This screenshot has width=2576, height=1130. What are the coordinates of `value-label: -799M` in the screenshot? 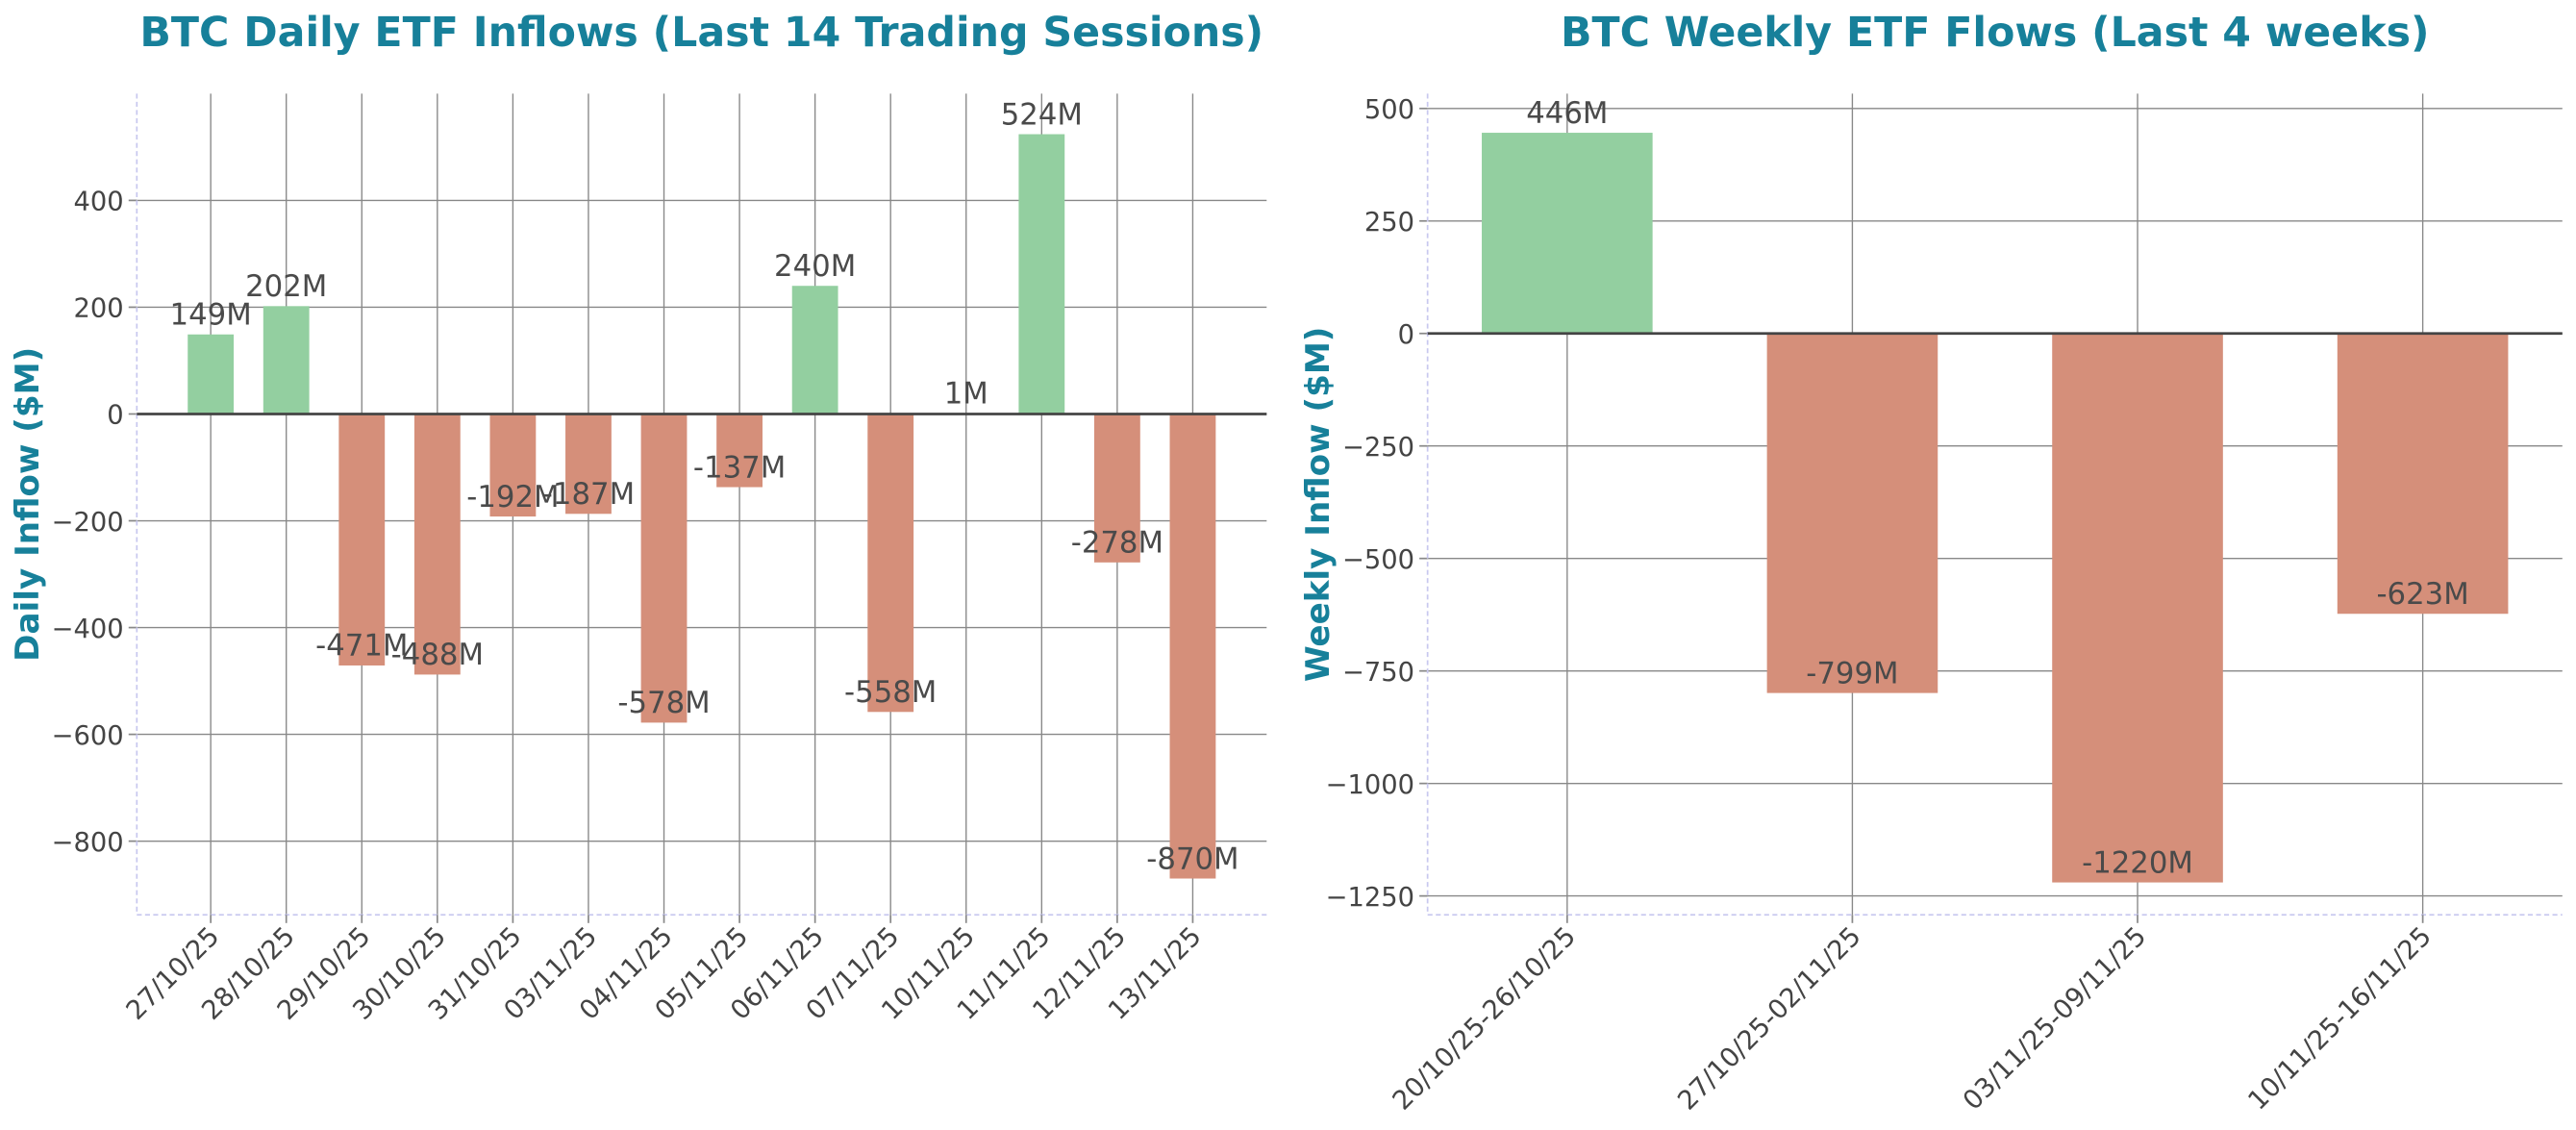 It's located at (1852, 673).